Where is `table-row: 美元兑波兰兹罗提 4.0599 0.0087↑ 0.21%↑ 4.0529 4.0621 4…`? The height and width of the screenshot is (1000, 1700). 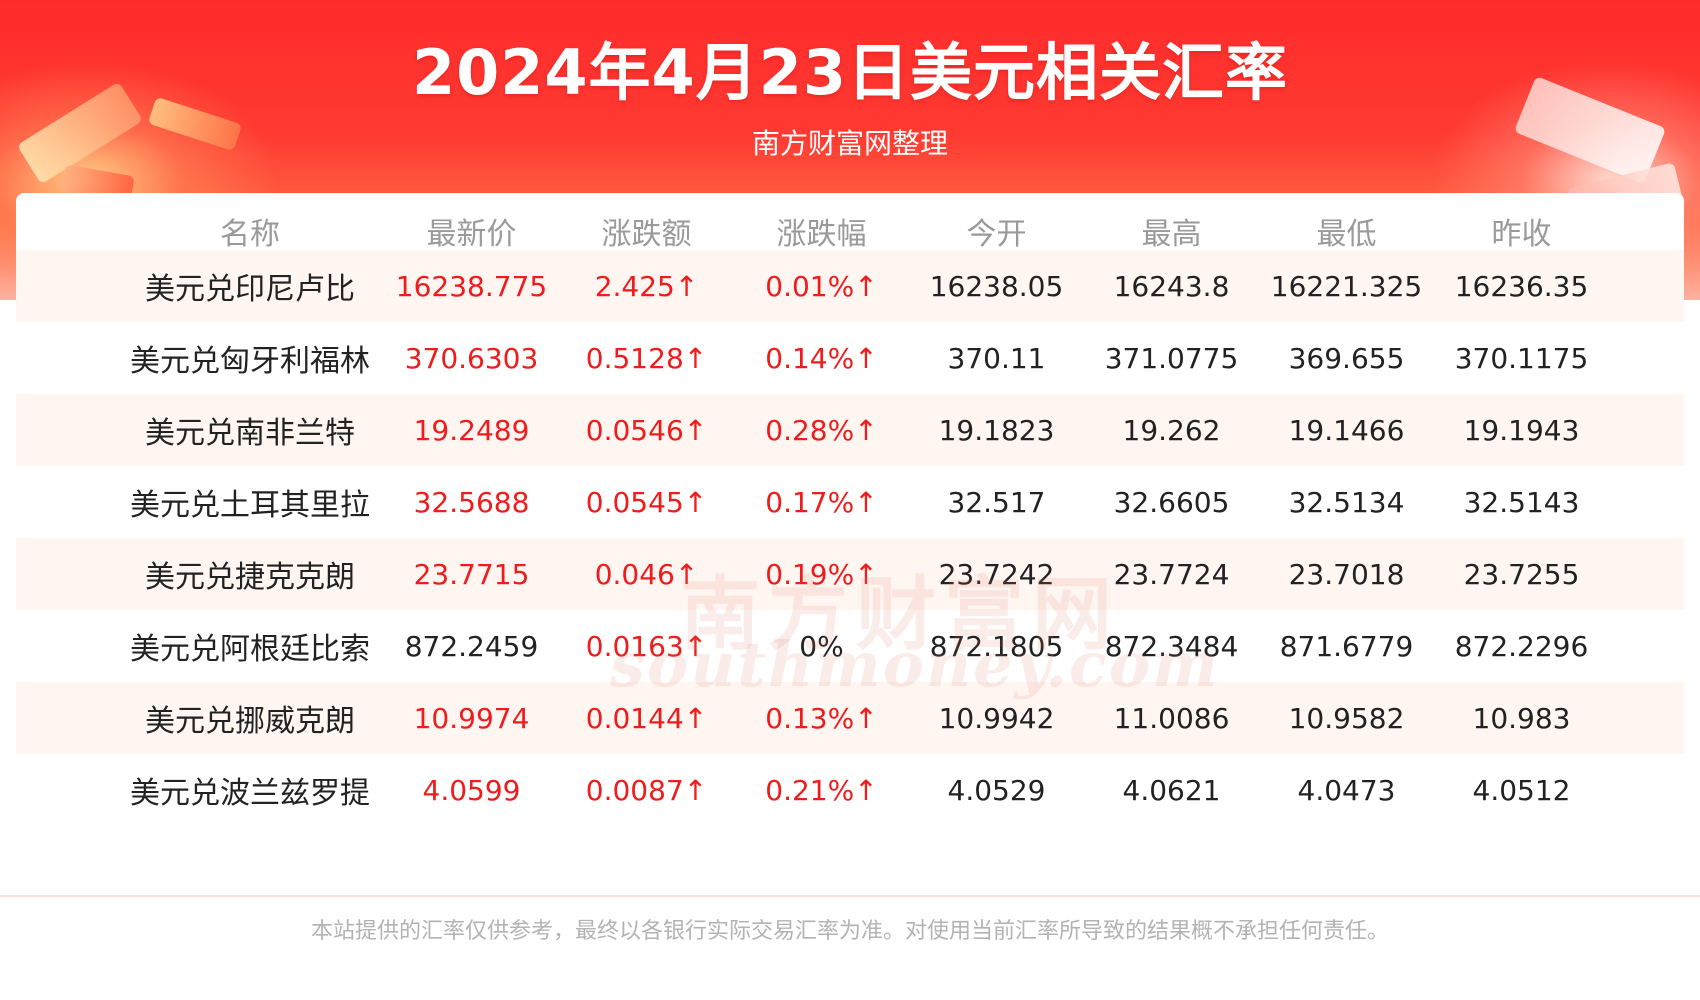 table-row: 美元兑波兰兹罗提 4.0599 0.0087↑ 0.21%↑ 4.0529 4.0621 4… is located at coordinates (850, 790).